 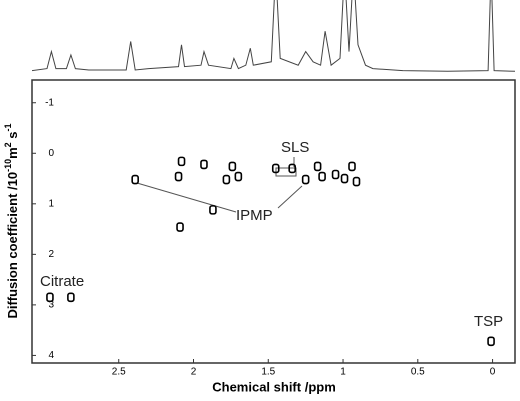 I want to click on label-part: m, so click(x=12, y=153).